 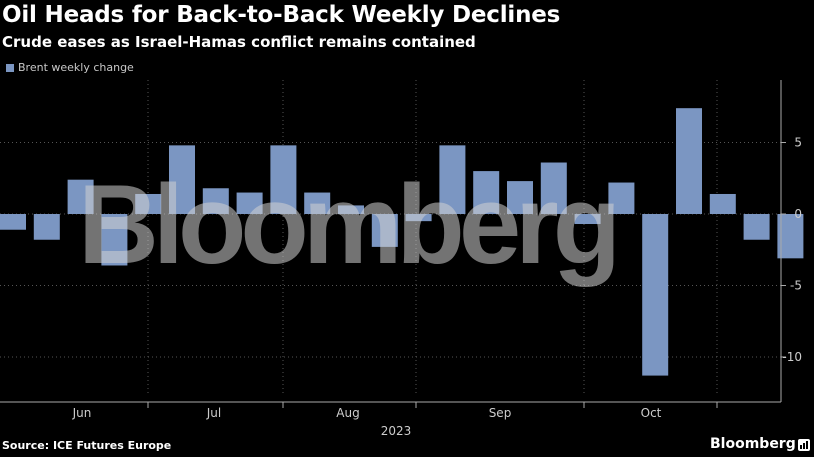 What do you see at coordinates (753, 444) in the screenshot?
I see `brand-logo-text: Bloomberg` at bounding box center [753, 444].